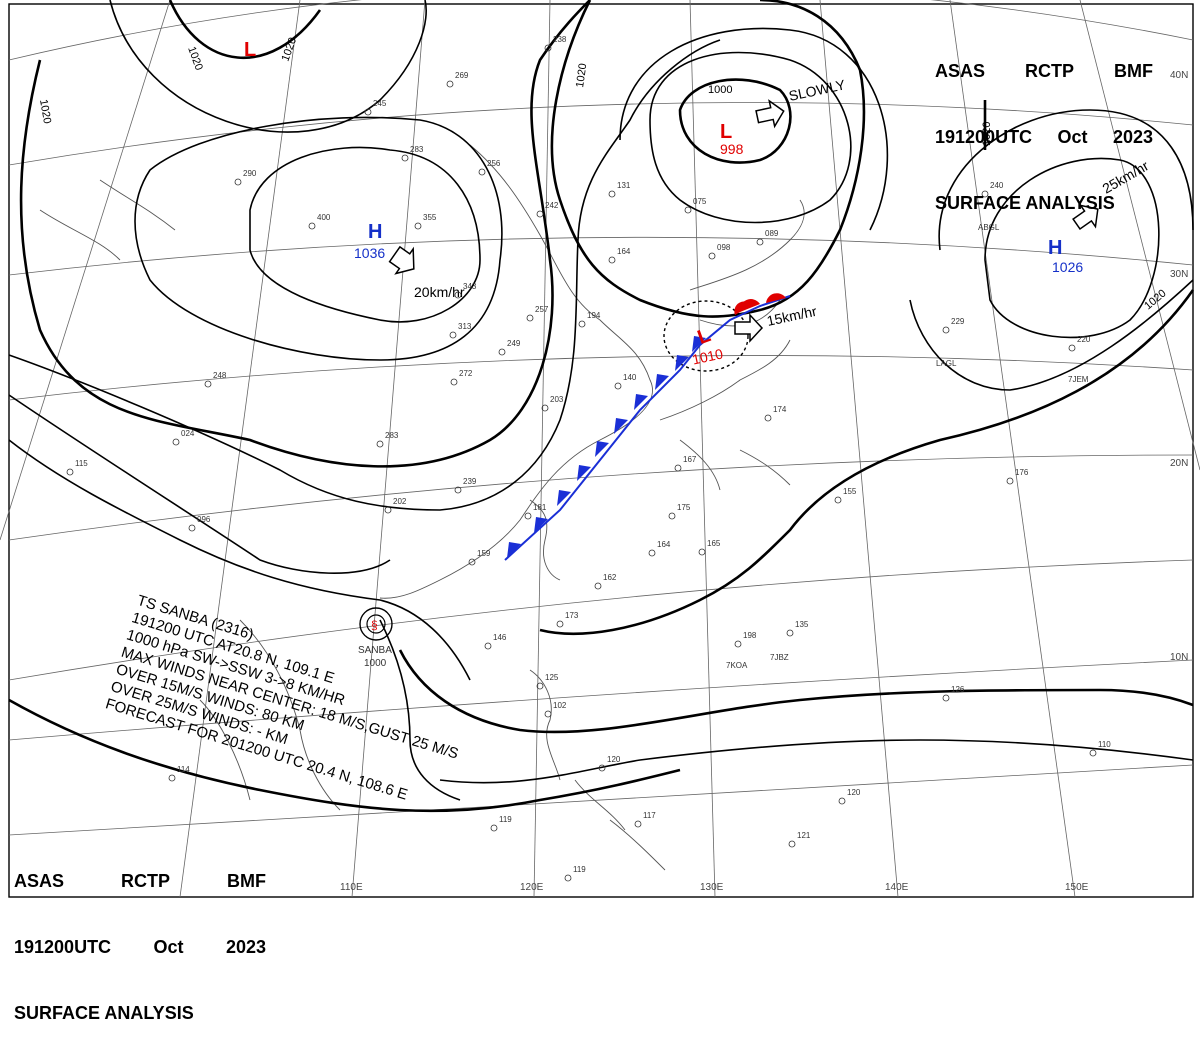 The width and height of the screenshot is (1200, 1046). Describe the element at coordinates (540, 507) in the screenshot. I see `station-pressure: 181` at that location.